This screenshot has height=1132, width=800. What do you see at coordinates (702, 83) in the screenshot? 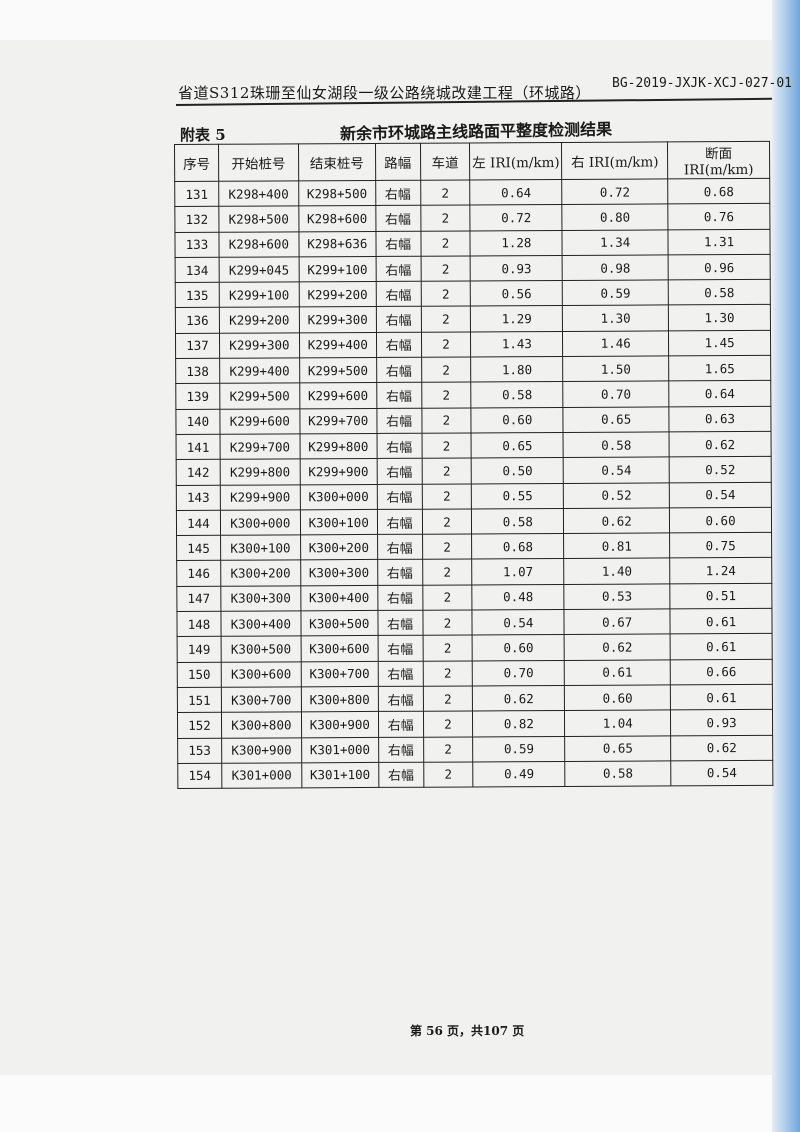
I see `report-code: BG-2019-JXJK-XCJ-027-01` at bounding box center [702, 83].